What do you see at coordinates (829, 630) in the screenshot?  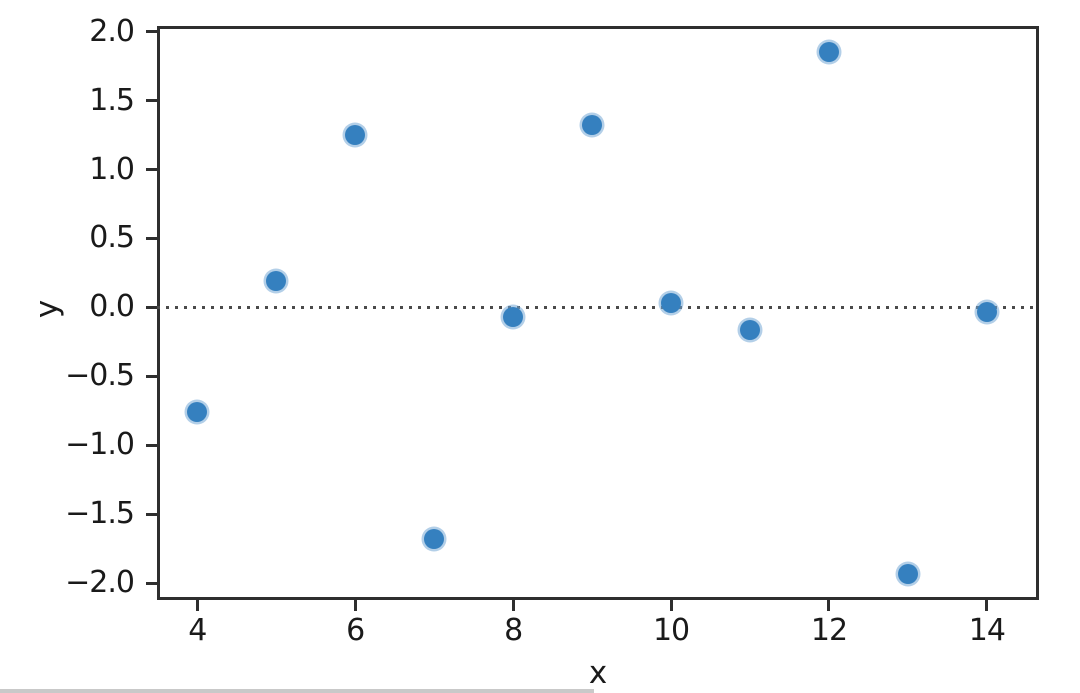 I see `x-tick-label: 12` at bounding box center [829, 630].